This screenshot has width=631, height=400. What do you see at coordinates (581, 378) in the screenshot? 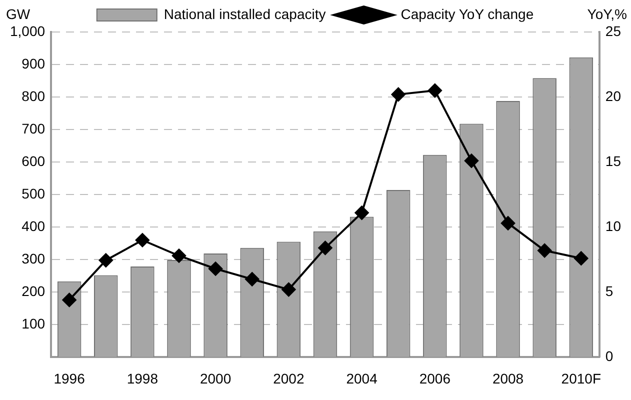
I see `x-tick-label: 2010F` at bounding box center [581, 378].